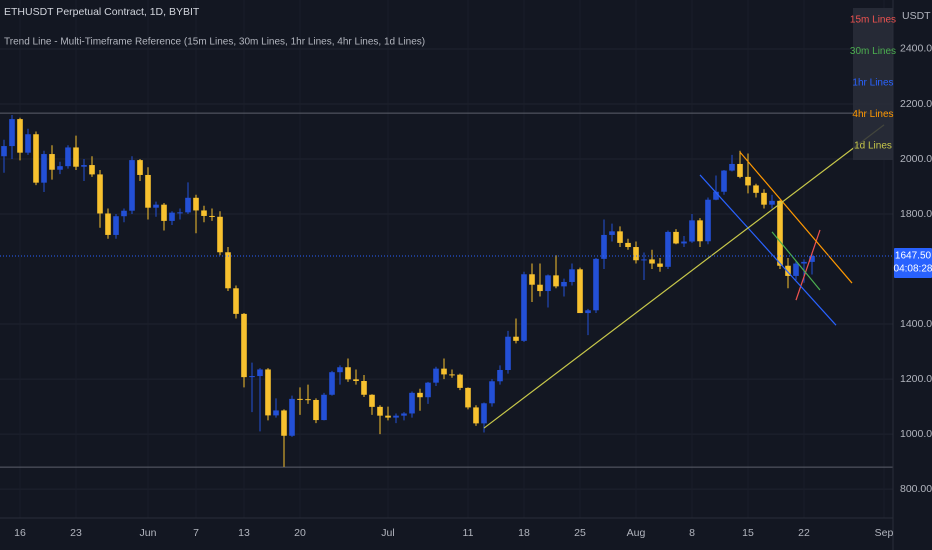  I want to click on y-tick-label: 1200.00, so click(916, 379).